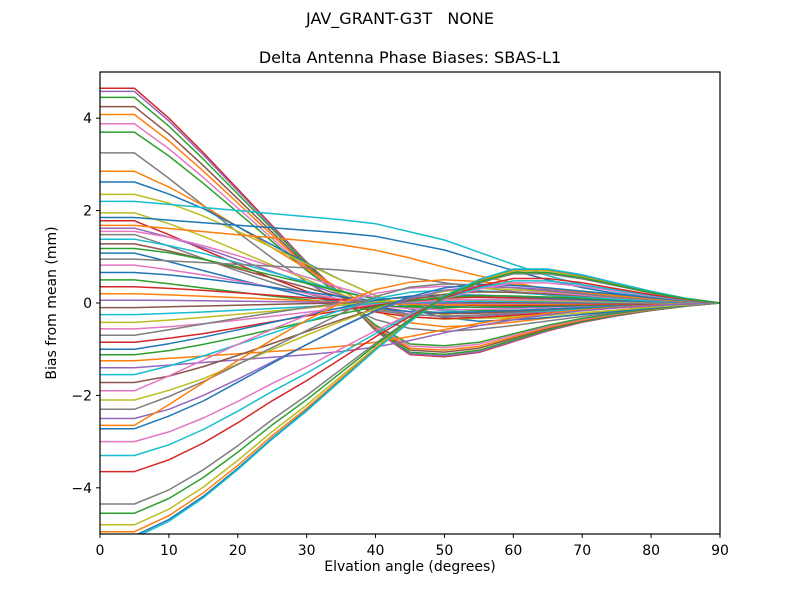 Image resolution: width=800 pixels, height=600 pixels. Describe the element at coordinates (87, 304) in the screenshot. I see `y-tick-label: 0` at that location.